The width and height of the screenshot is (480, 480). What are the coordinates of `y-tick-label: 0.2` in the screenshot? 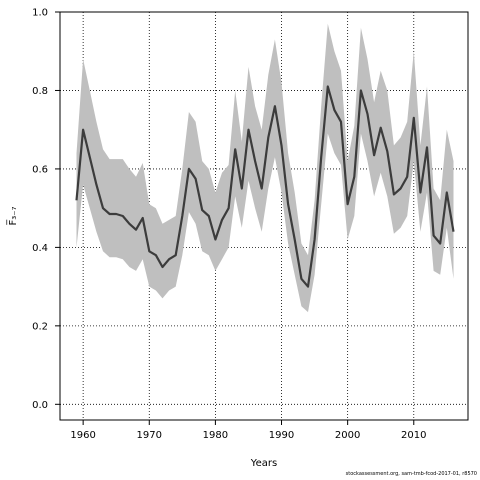 It's located at (40, 326).